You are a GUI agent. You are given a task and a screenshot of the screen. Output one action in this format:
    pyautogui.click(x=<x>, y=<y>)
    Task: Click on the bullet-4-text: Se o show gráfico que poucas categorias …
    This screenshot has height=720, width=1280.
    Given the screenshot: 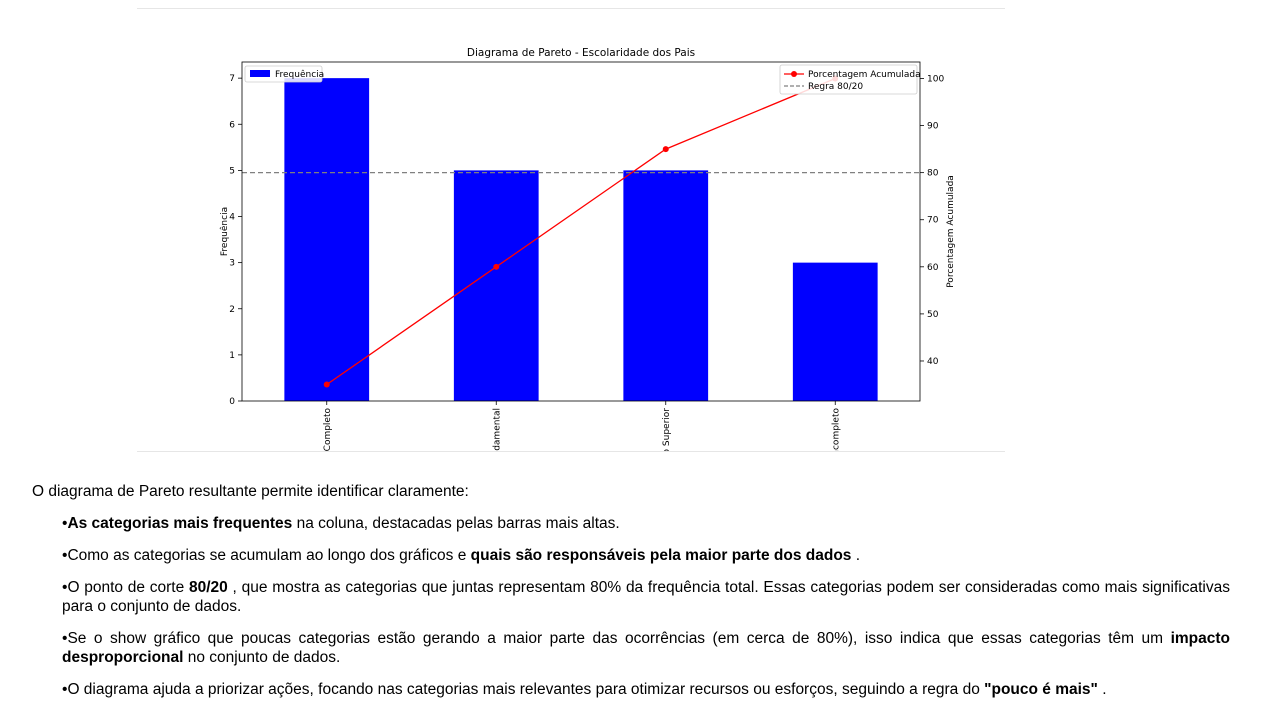 What is the action you would take?
    pyautogui.click(x=619, y=638)
    